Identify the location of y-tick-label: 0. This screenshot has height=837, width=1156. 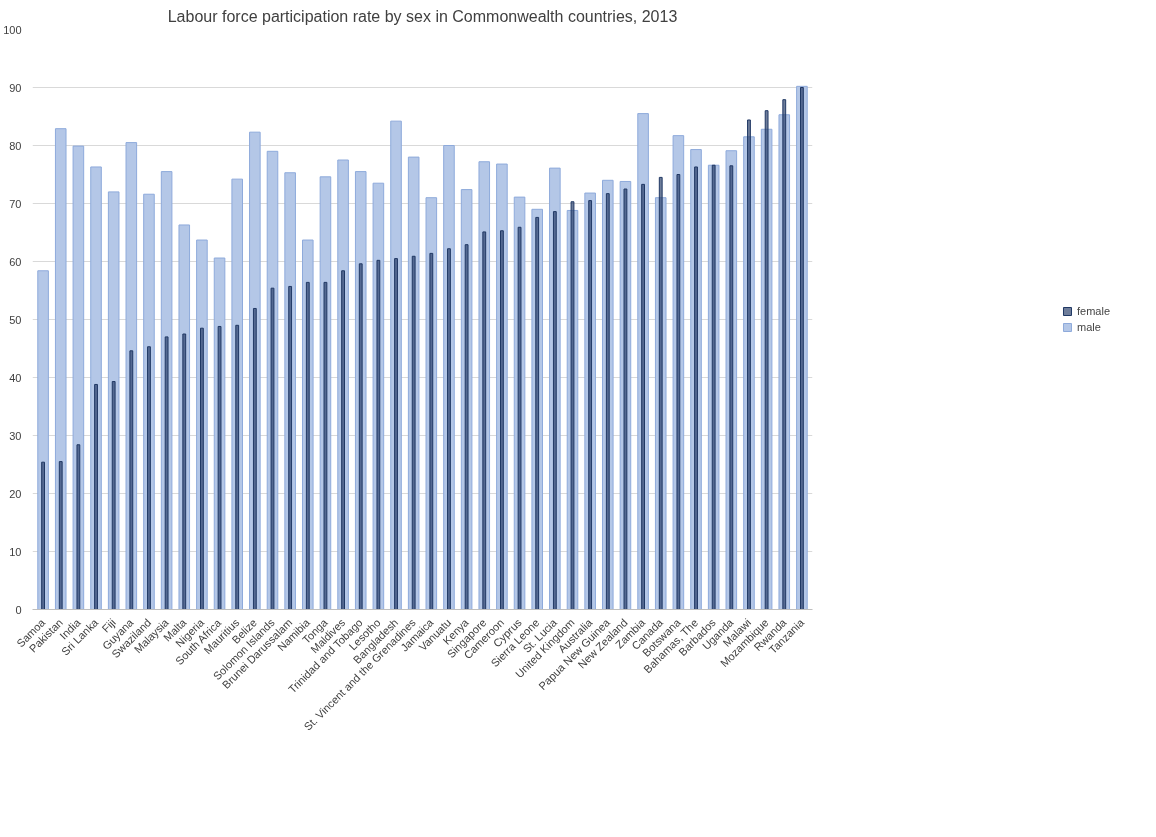
(18, 609).